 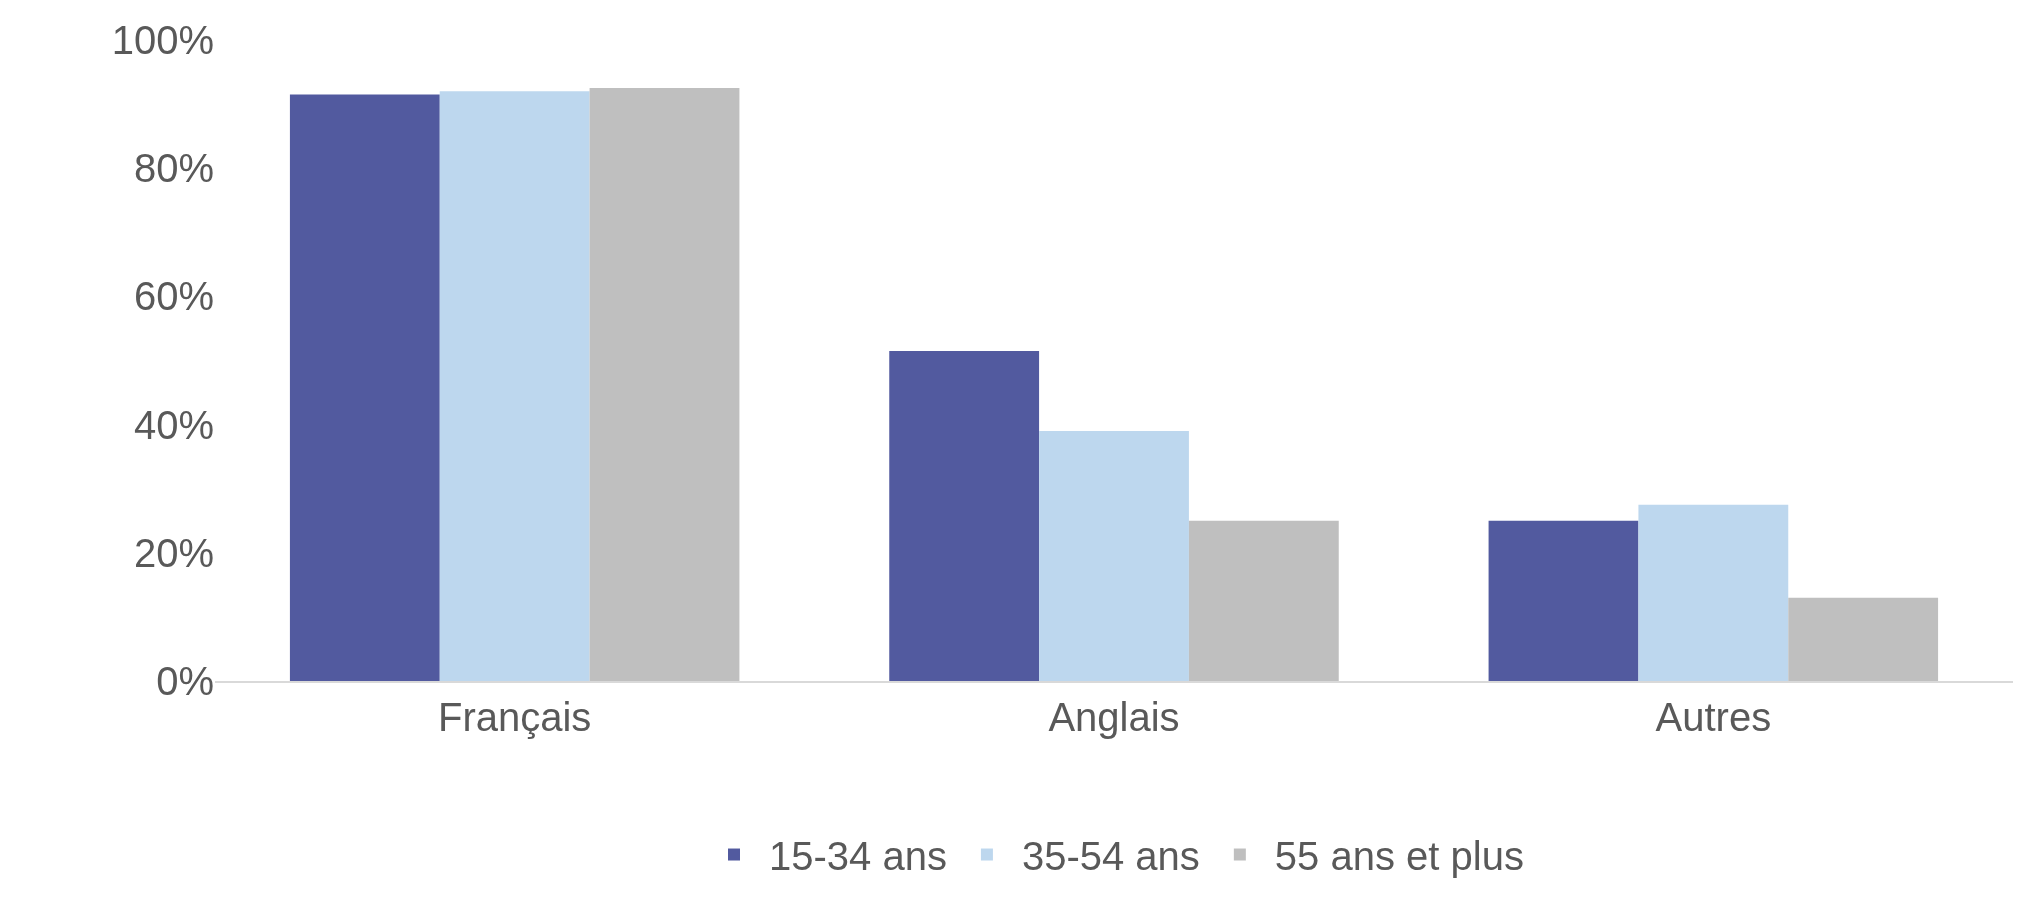 What do you see at coordinates (1713, 717) in the screenshot?
I see `x-tick-label: Autres` at bounding box center [1713, 717].